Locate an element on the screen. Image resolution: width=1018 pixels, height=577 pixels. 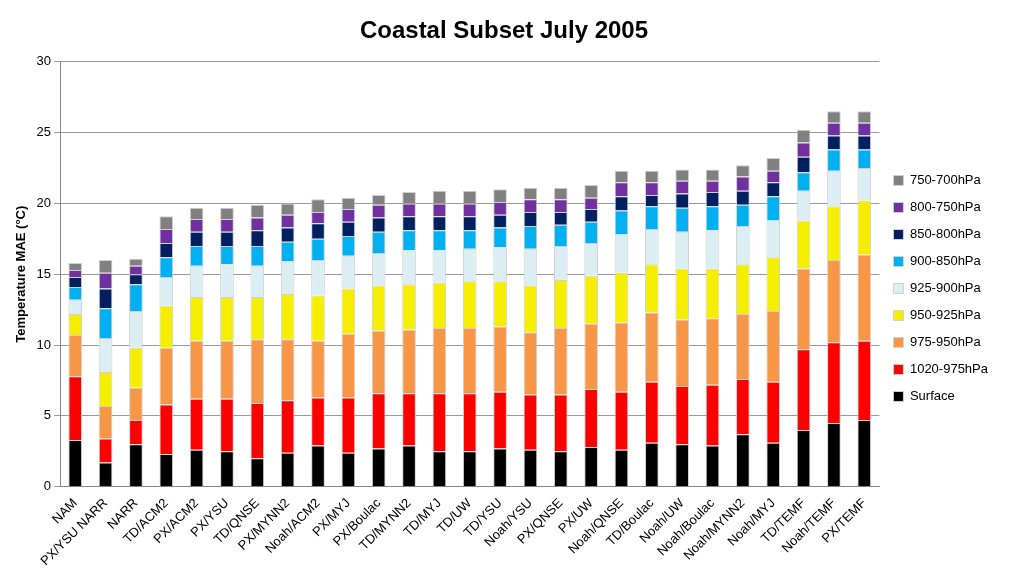
legend-label: 750-700hPa is located at coordinates (945, 180).